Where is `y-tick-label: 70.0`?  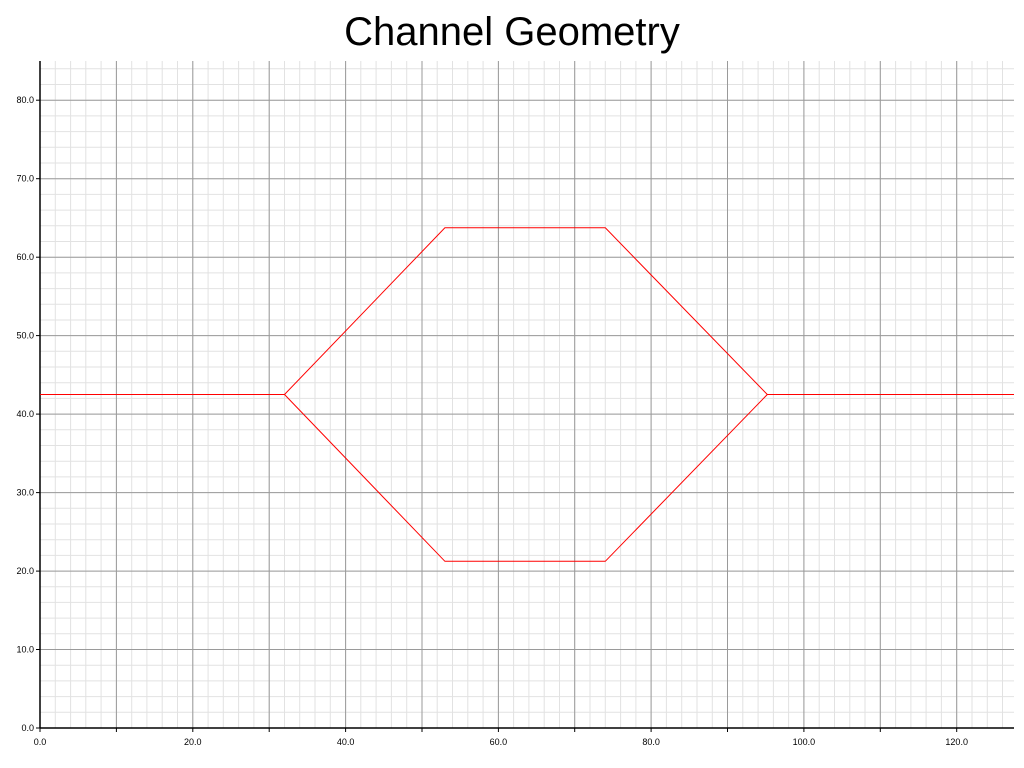
y-tick-label: 70.0 is located at coordinates (25, 179).